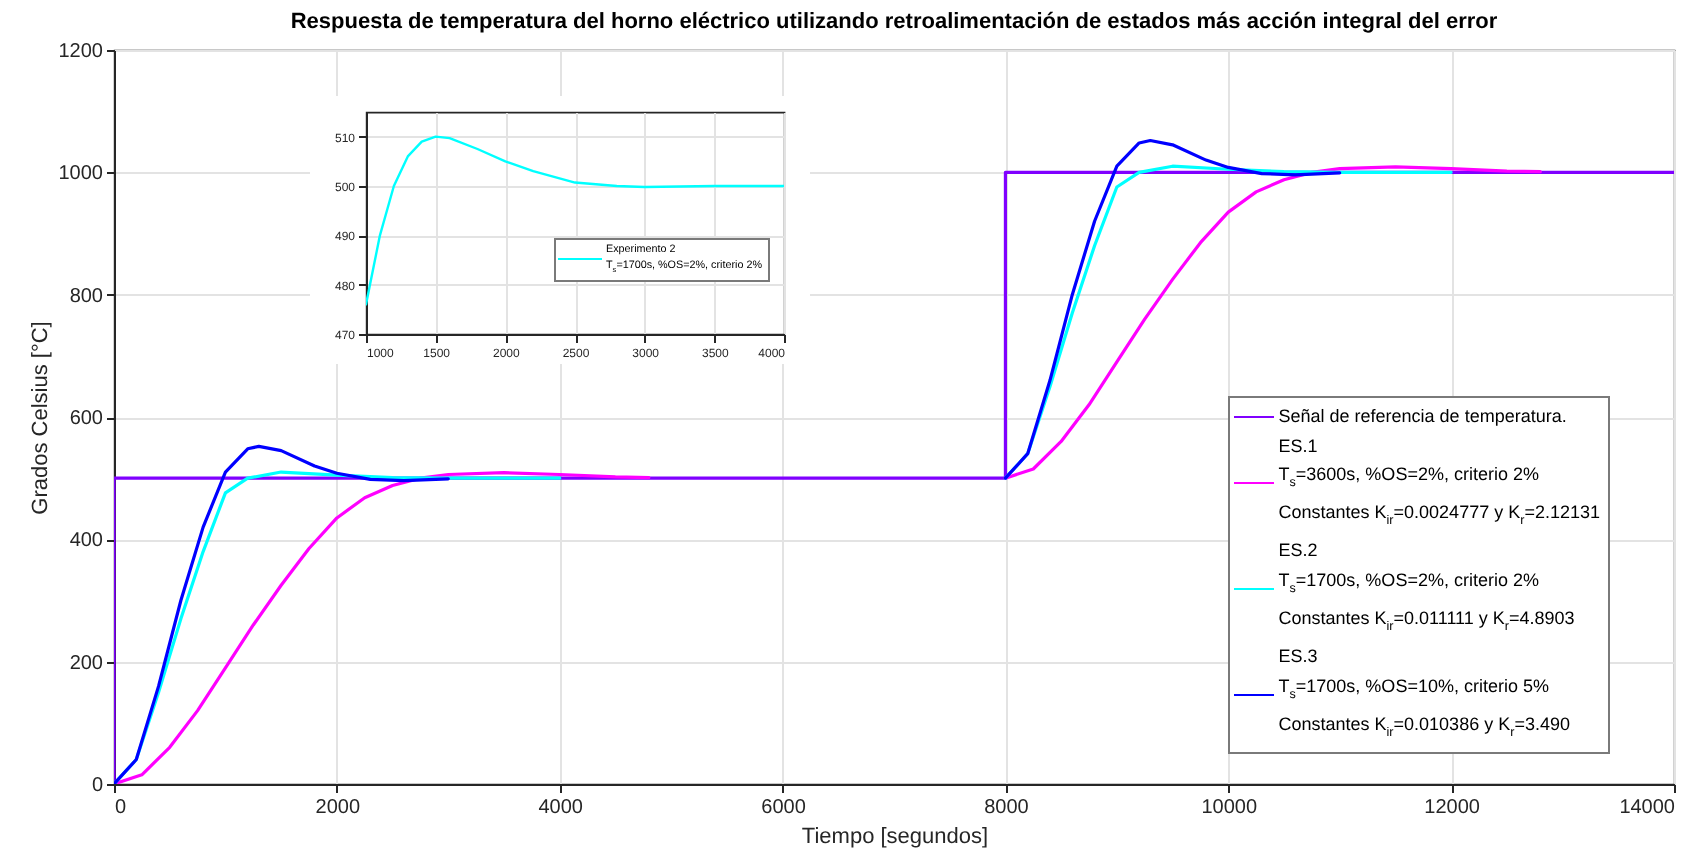 This screenshot has width=1706, height=854. I want to click on chart-title: Respuesta de temperatura del horno eléctrico utilizando retroalimentación de estados más acción integral del error, so click(894, 22).